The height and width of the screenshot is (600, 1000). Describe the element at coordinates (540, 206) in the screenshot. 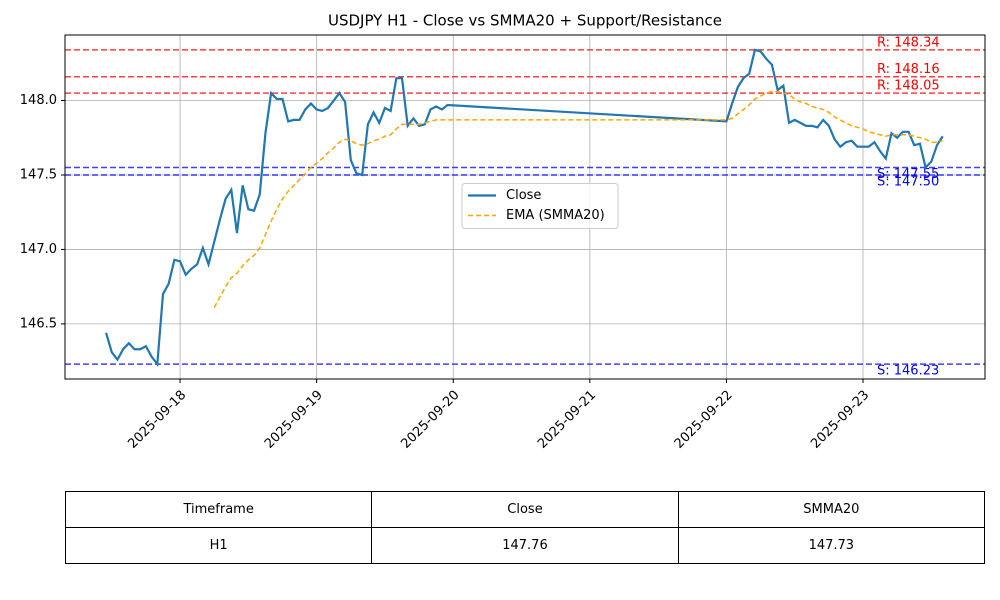

I see `legend-box` at that location.